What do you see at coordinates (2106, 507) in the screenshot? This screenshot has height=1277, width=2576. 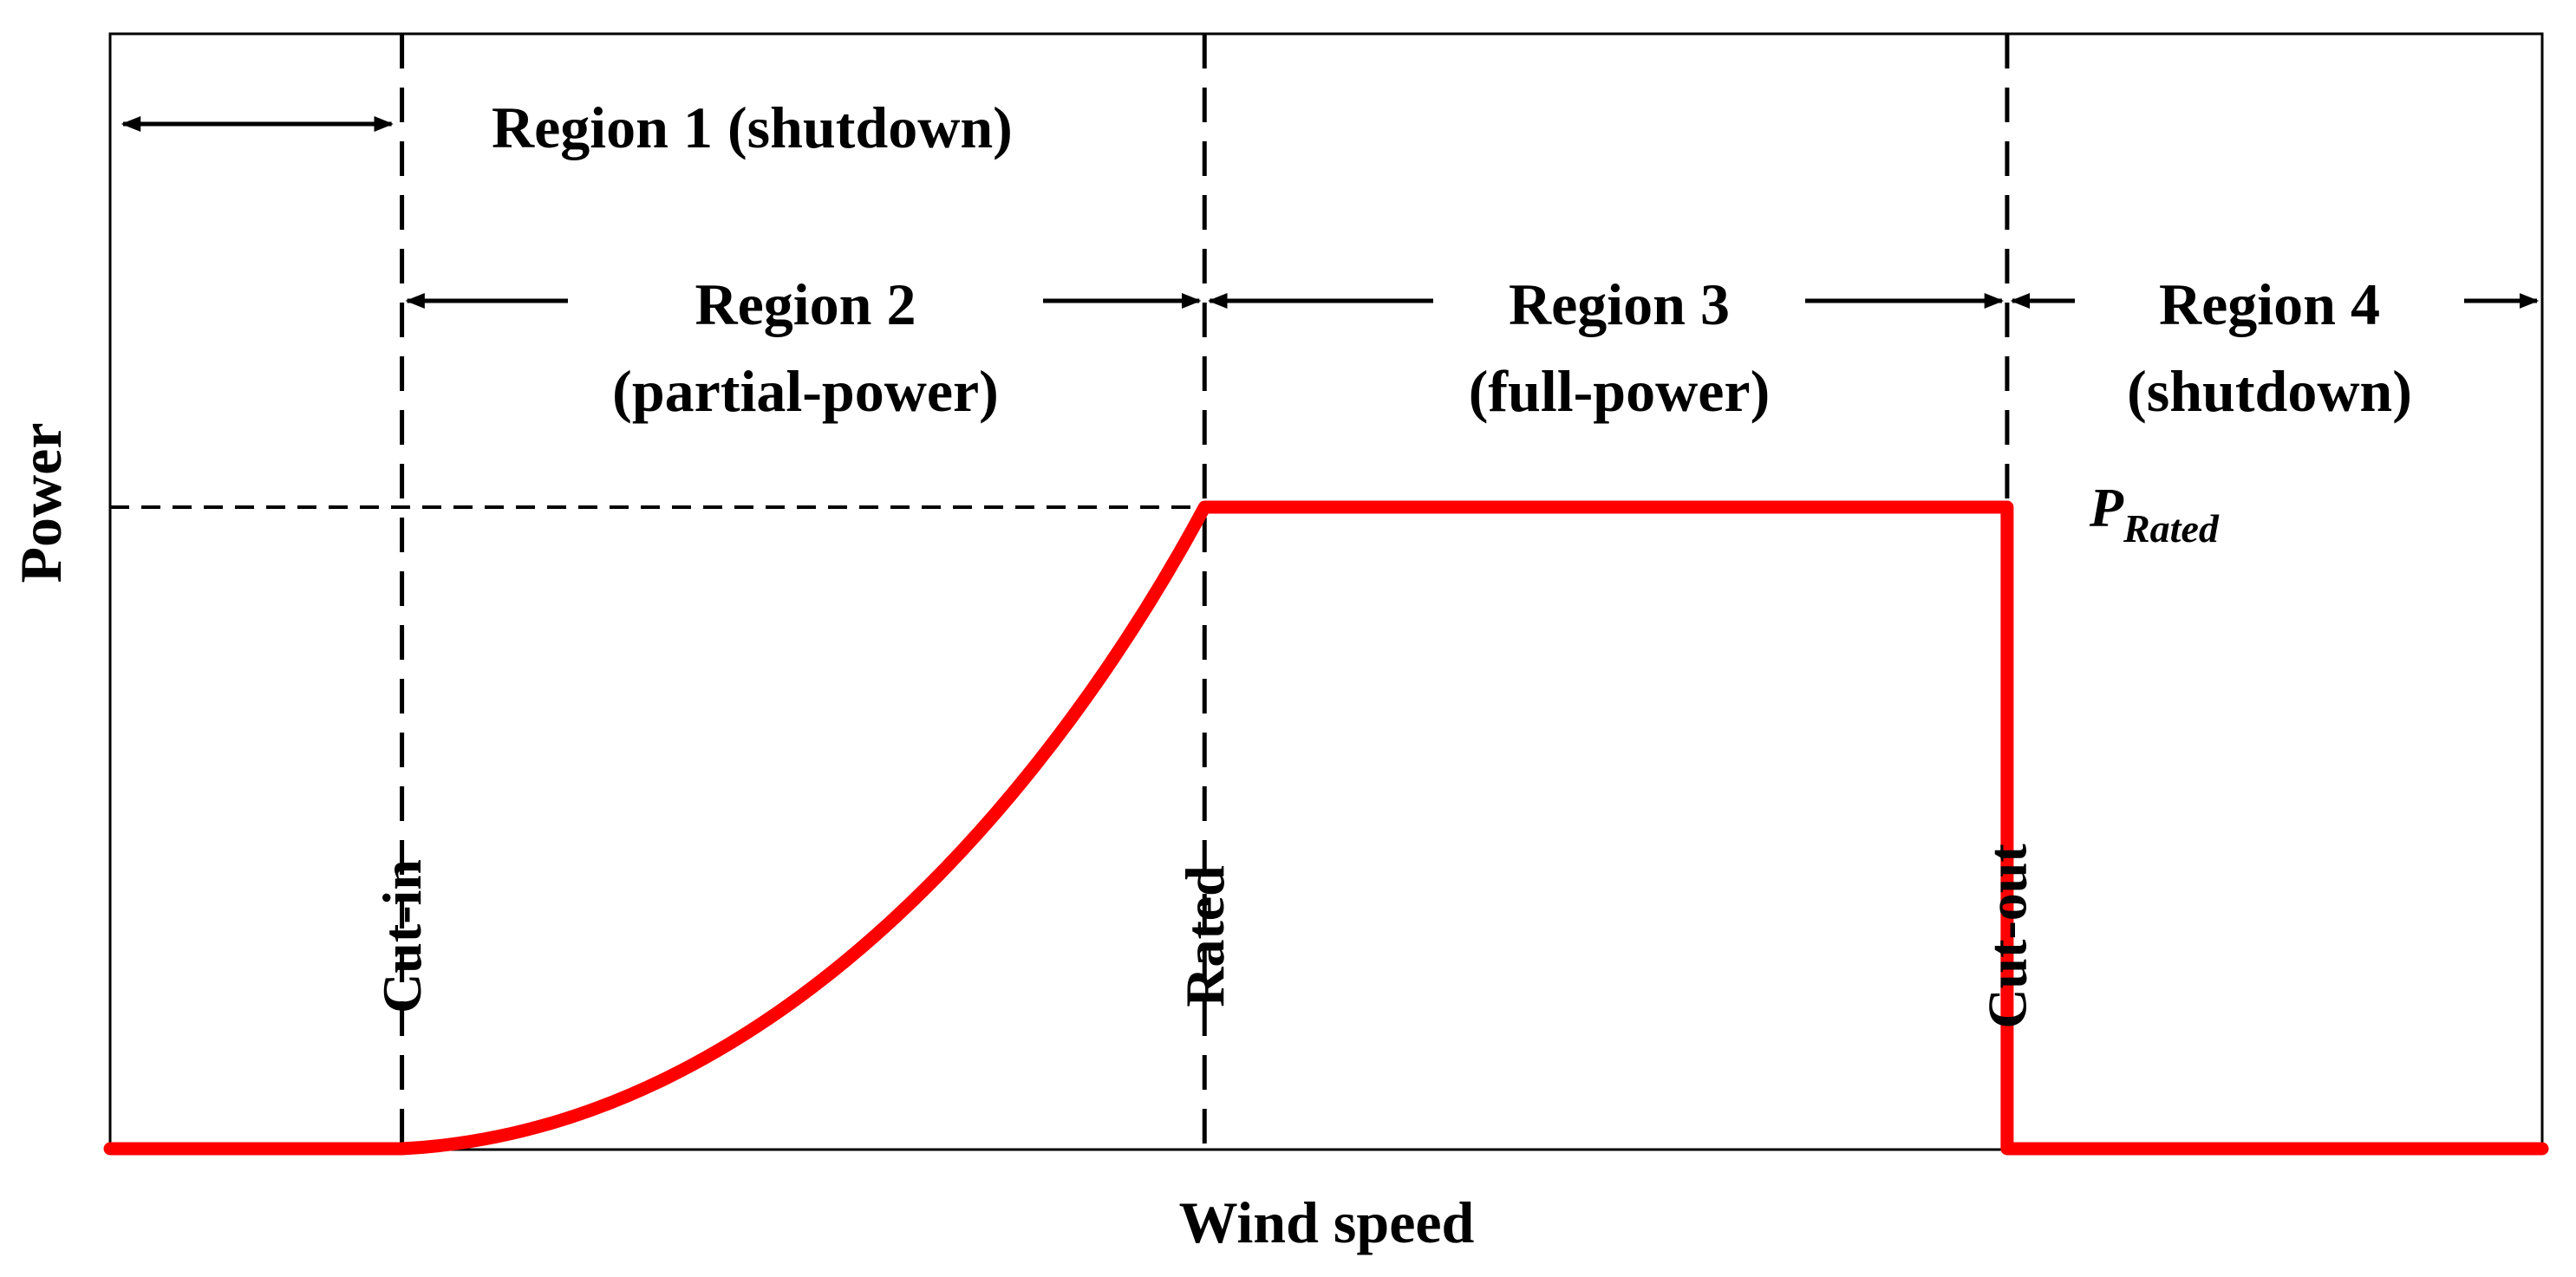 I see `rated-power-symbol: P` at bounding box center [2106, 507].